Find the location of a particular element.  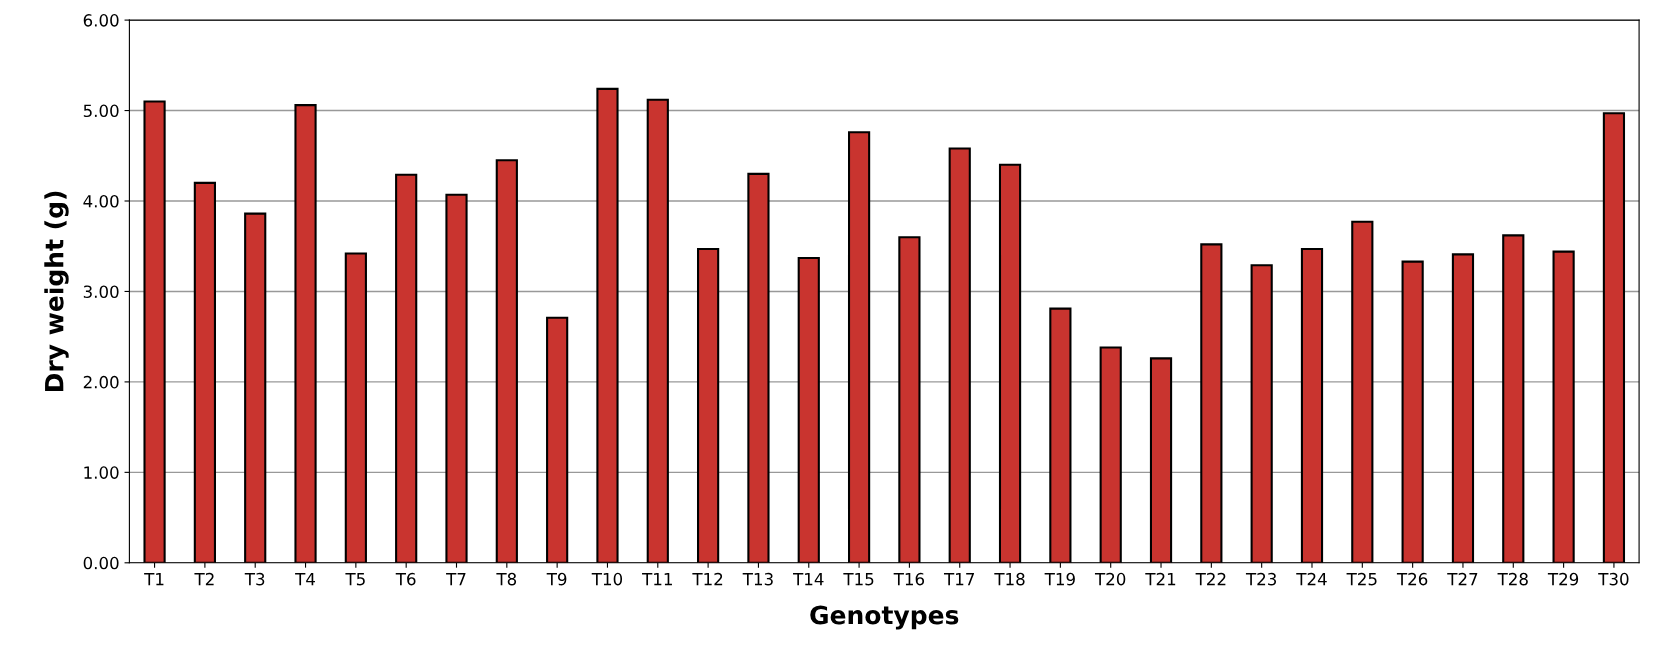

x-tick-label: T15 is located at coordinates (858, 579).